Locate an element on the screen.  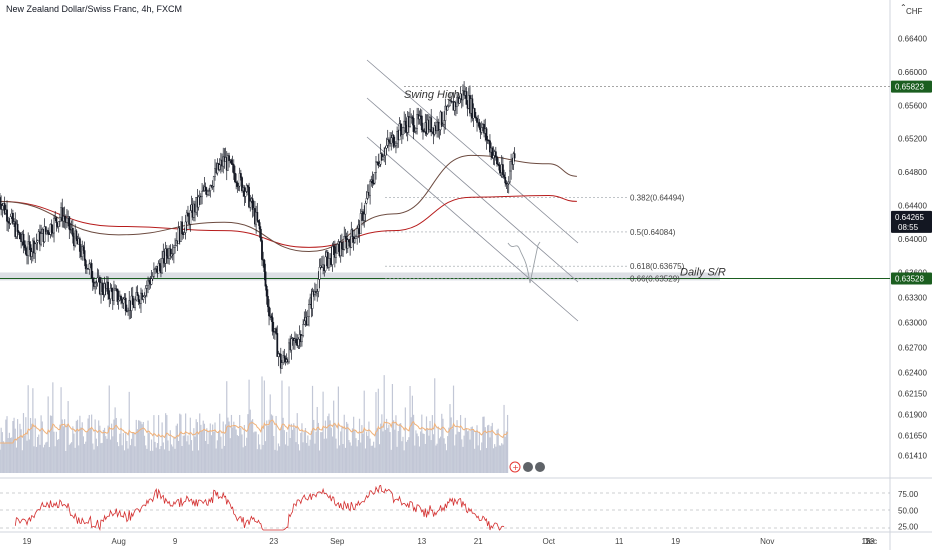
add-indicator-icon is located at coordinates (515, 467).